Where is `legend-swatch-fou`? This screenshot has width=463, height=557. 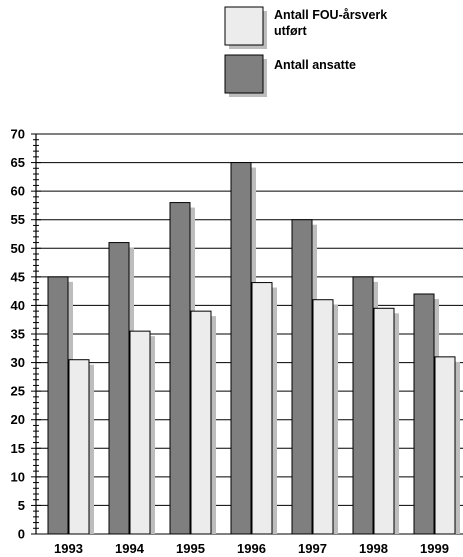 legend-swatch-fou is located at coordinates (244, 26).